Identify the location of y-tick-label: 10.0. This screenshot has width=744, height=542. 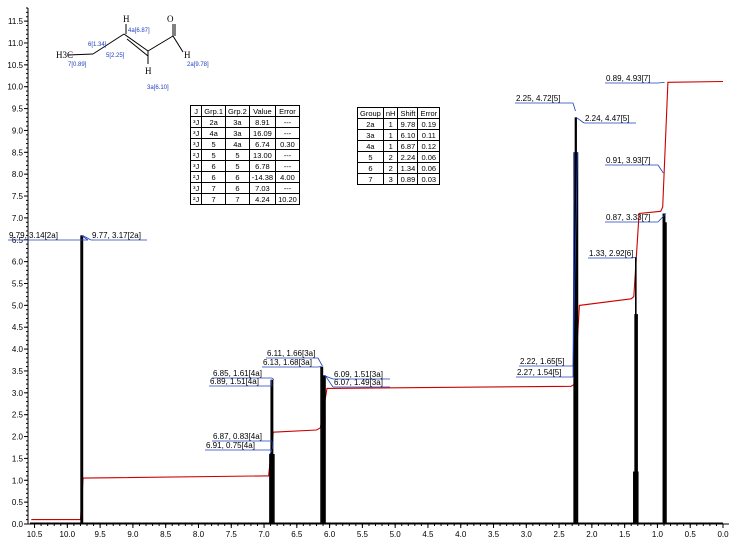
(15, 87).